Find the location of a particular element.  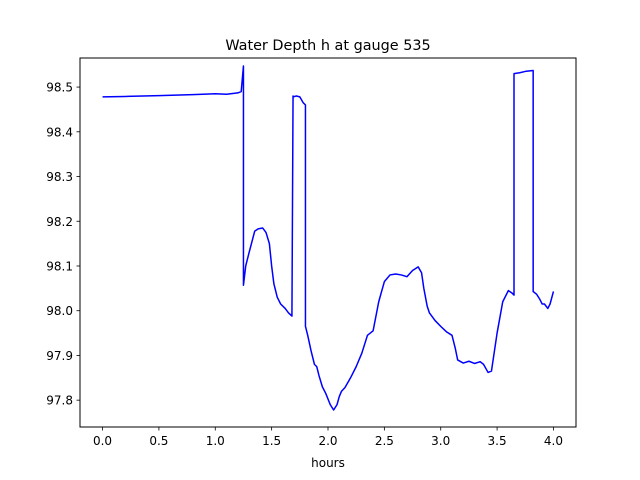

x-tick-label: 3.5 is located at coordinates (497, 441).